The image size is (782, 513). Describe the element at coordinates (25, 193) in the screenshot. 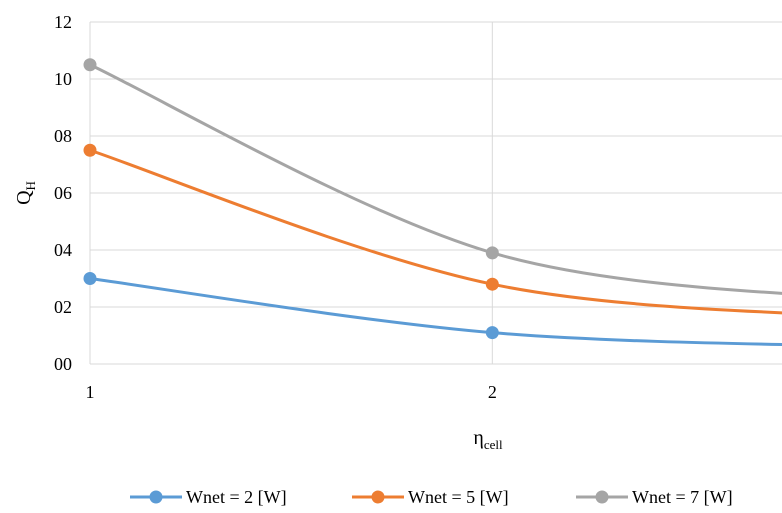

I see `y-axis-label: QH` at that location.